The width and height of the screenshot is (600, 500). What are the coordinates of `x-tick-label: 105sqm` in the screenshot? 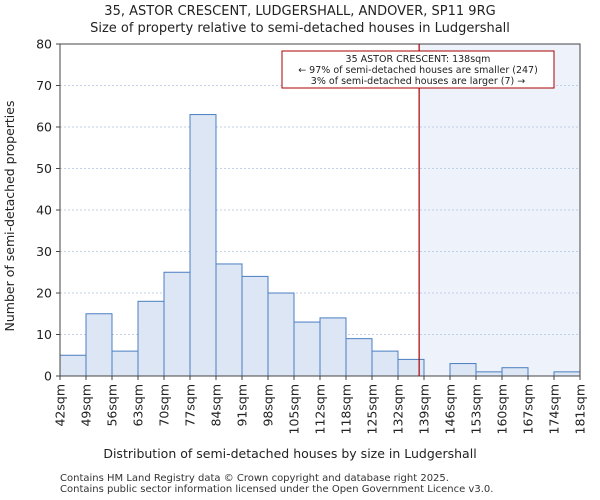 It's located at (294, 409).